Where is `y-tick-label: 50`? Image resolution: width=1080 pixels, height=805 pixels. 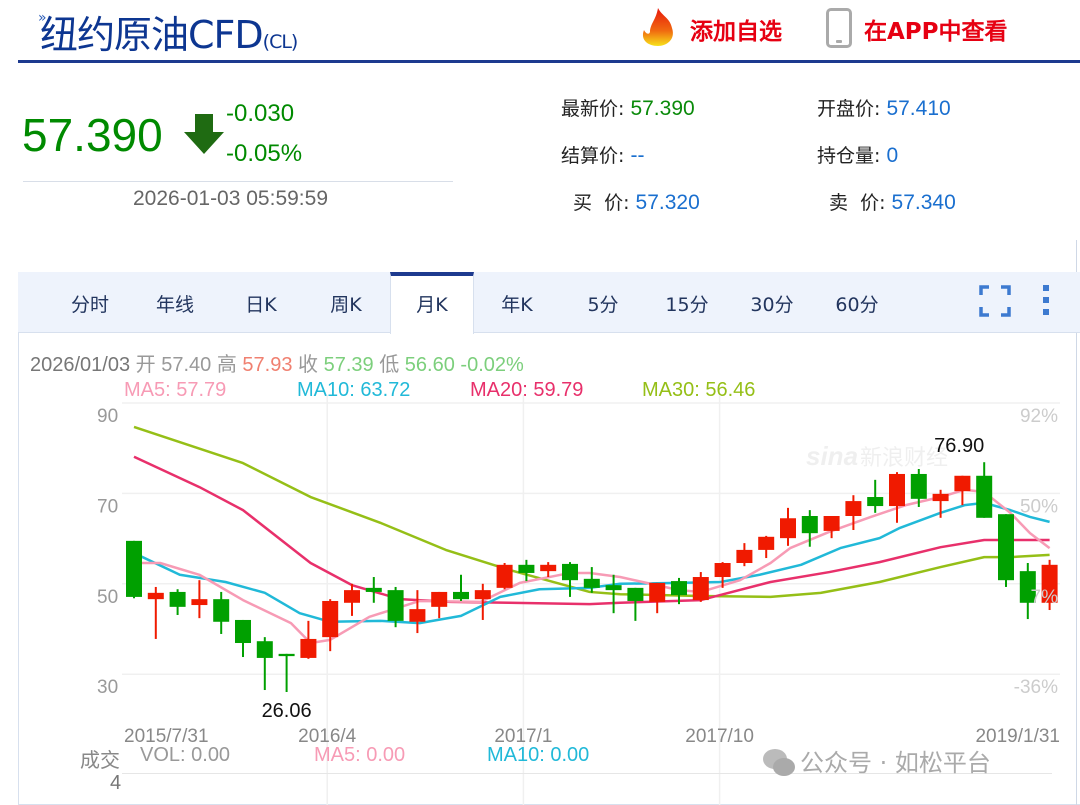
y-tick-label: 50 is located at coordinates (107, 597).